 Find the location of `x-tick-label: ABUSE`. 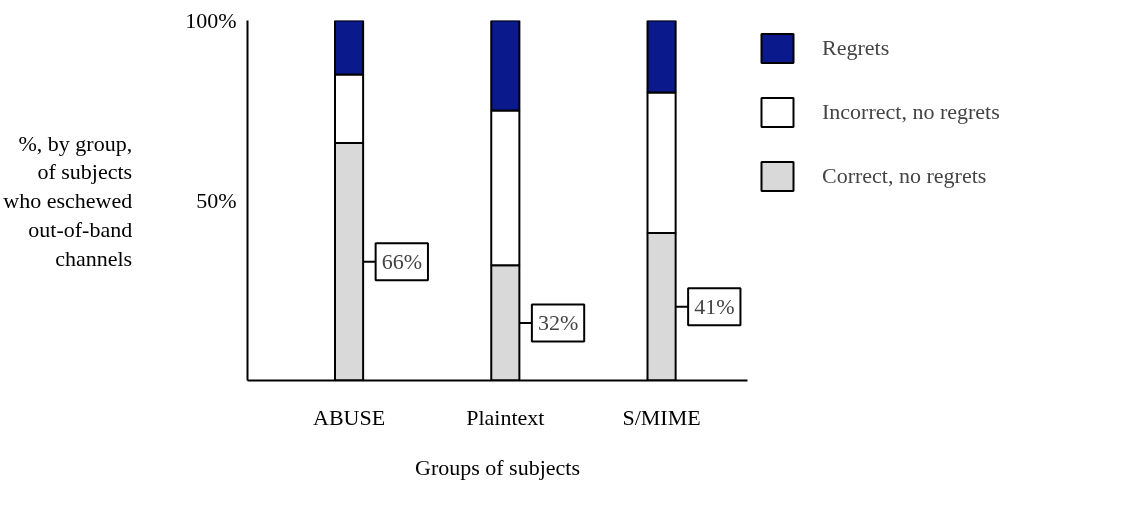

x-tick-label: ABUSE is located at coordinates (349, 417).